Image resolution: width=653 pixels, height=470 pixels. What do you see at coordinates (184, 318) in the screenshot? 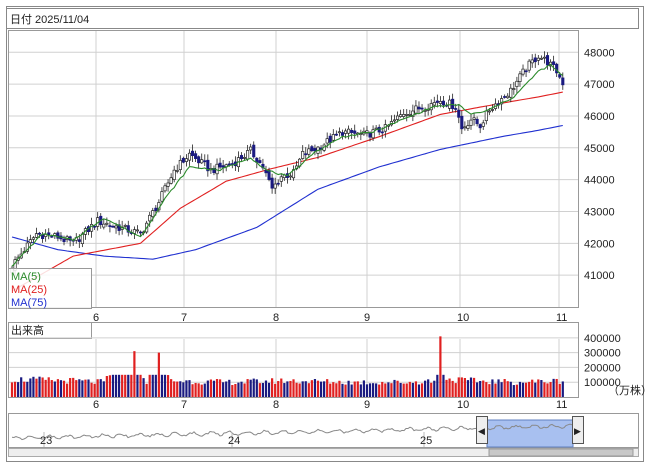
I see `price-x-tick-label: 7` at bounding box center [184, 318].